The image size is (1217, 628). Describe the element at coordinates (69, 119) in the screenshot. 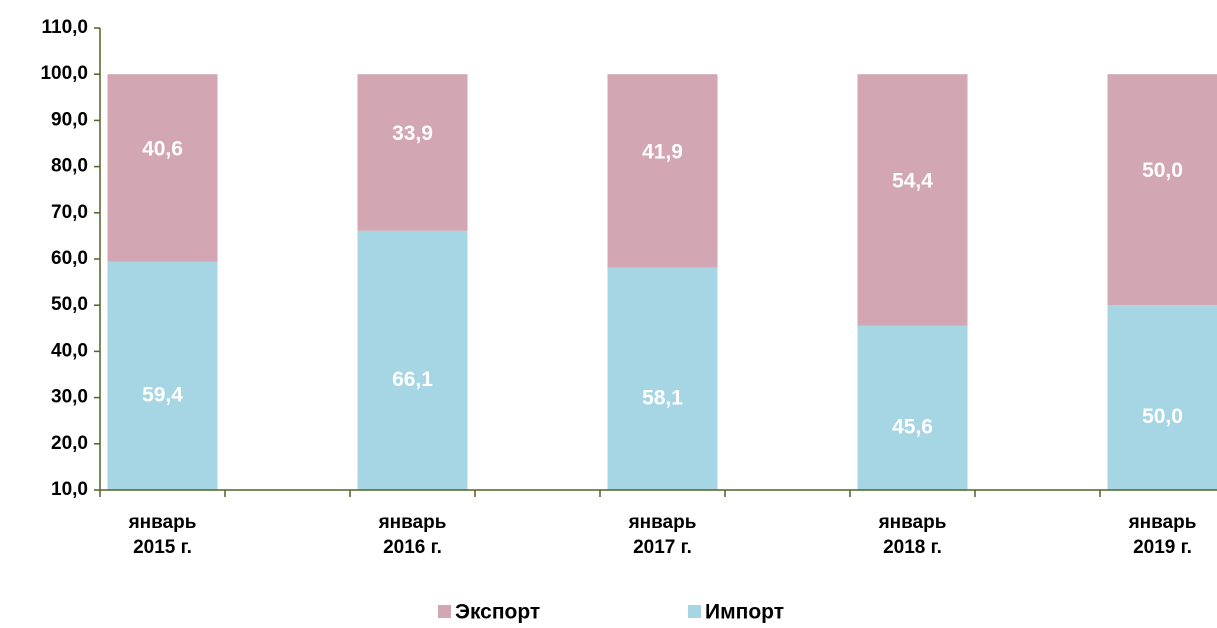

I see `y-tick-label: 90,0` at that location.